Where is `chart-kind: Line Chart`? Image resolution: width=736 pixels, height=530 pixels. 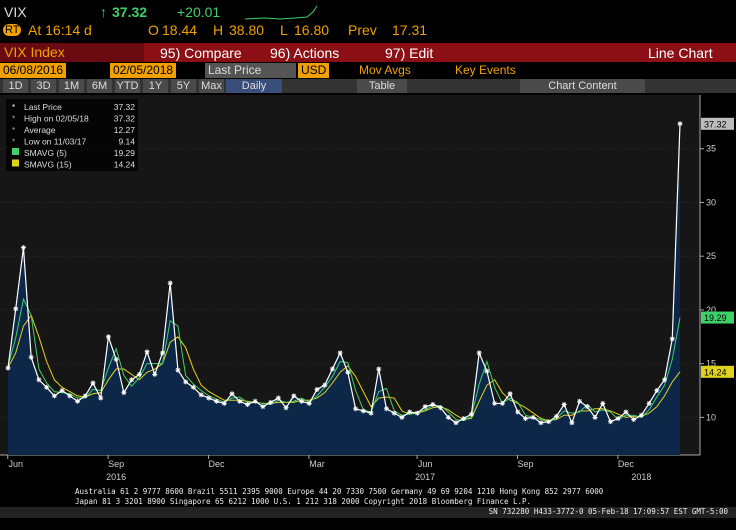
chart-kind: Line Chart is located at coordinates (680, 53).